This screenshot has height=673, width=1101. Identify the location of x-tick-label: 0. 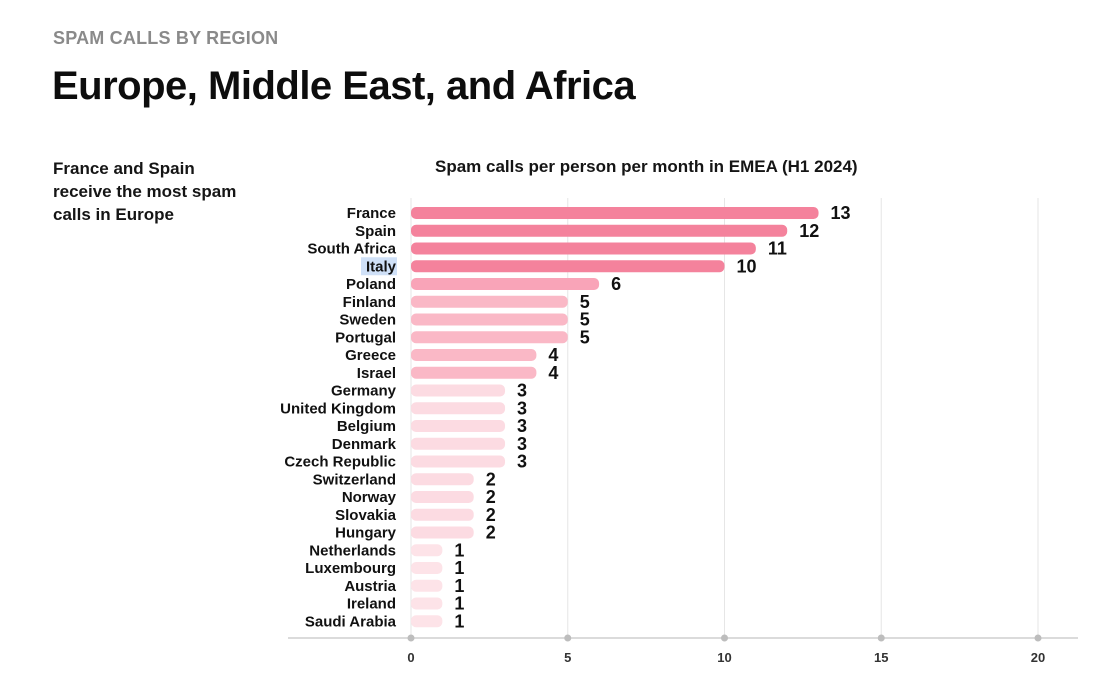
(410, 657).